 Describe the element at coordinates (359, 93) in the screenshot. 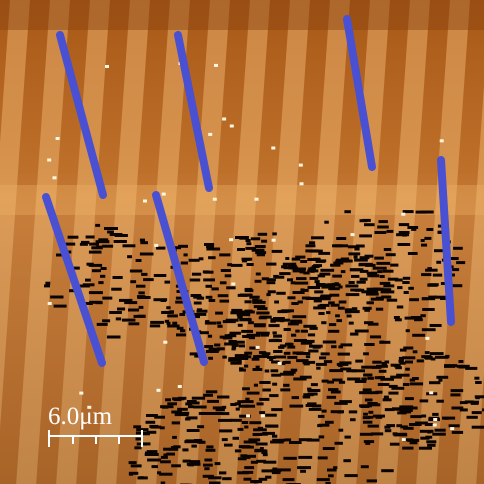

I see `marker-line` at that location.